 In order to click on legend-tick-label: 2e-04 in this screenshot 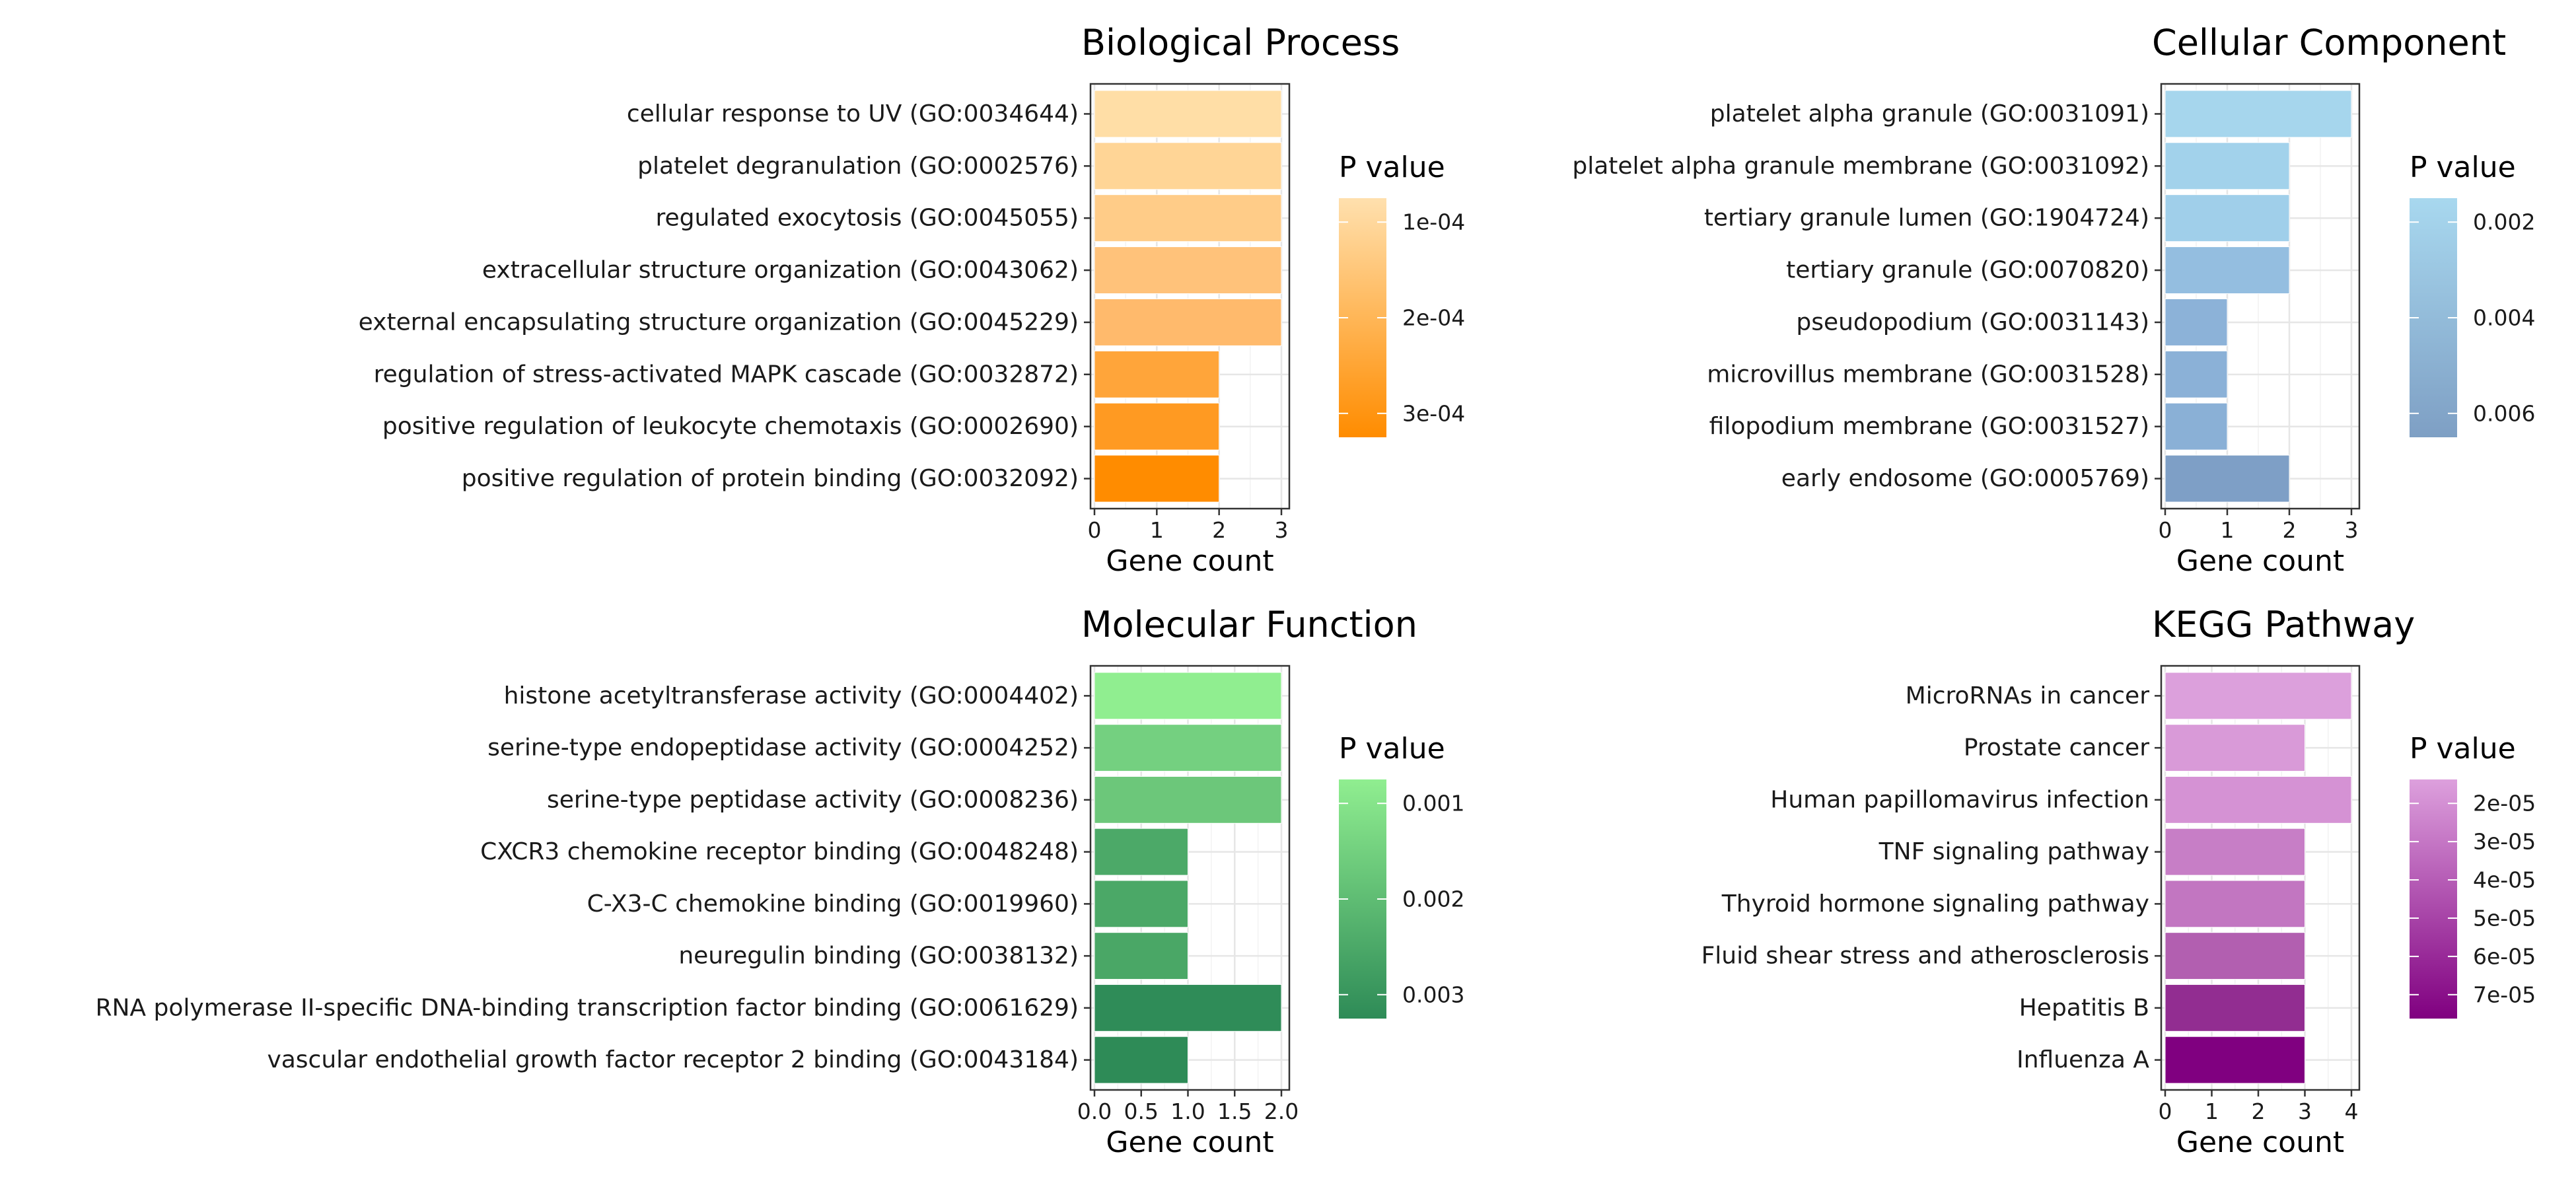, I will do `click(1434, 318)`.